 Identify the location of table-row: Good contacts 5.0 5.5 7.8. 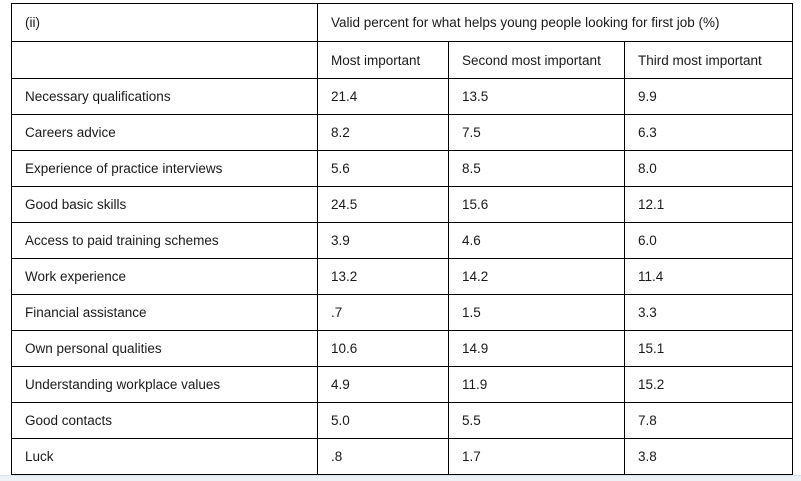
(402, 420).